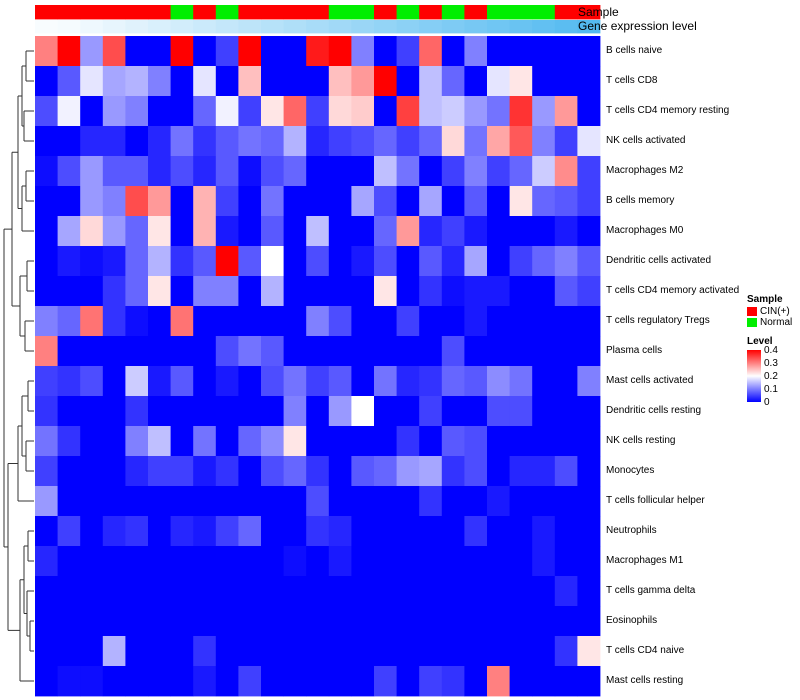  I want to click on legend-item-normal: Normal, so click(769, 322).